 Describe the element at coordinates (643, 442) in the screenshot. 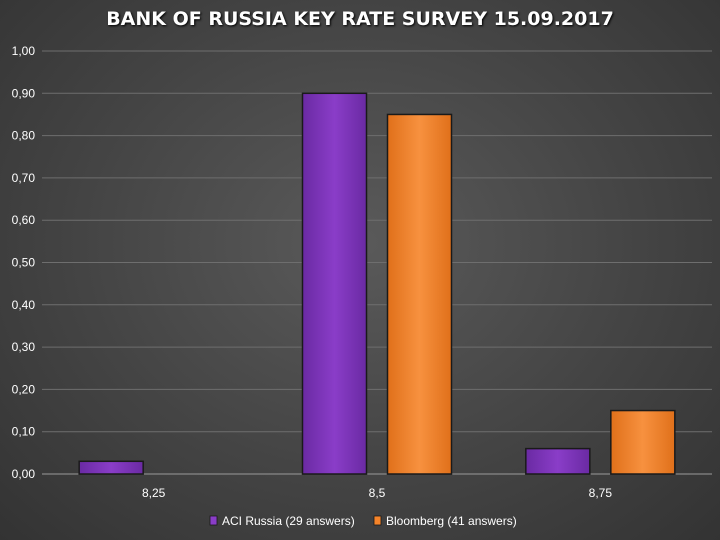

I see `bar-series-2-8,75` at that location.